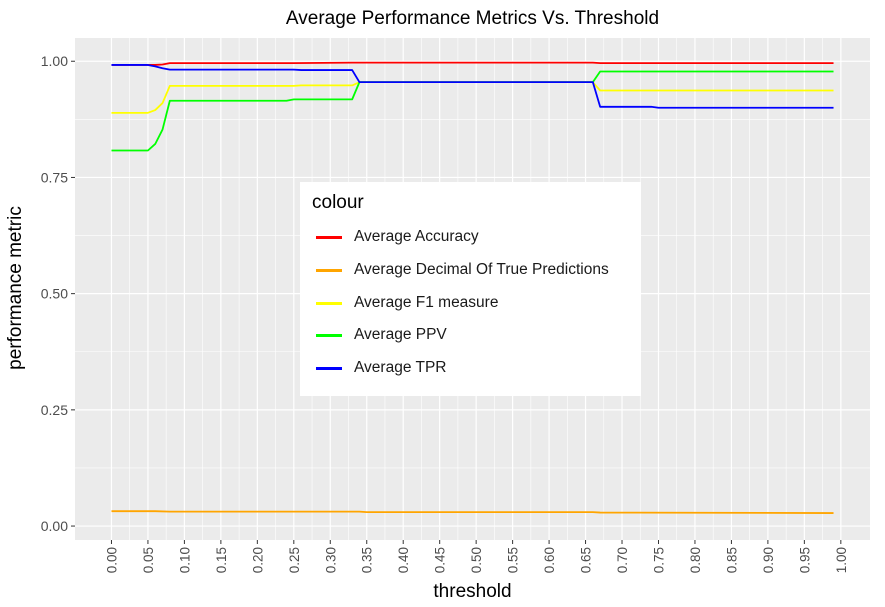 The height and width of the screenshot is (607, 885). I want to click on x-axis-label: threshold, so click(472, 591).